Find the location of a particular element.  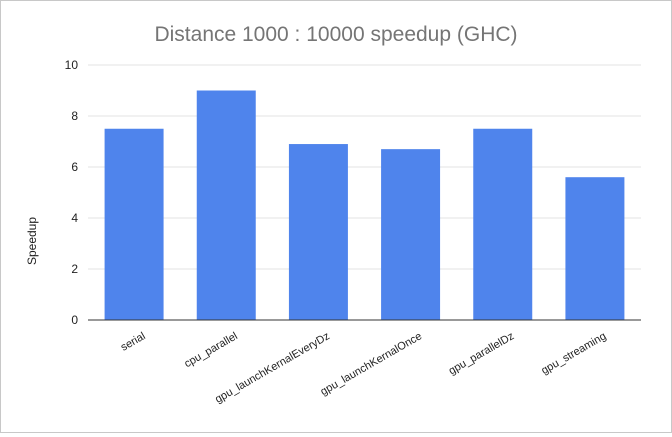

y-tick-label: 0 is located at coordinates (74, 320).